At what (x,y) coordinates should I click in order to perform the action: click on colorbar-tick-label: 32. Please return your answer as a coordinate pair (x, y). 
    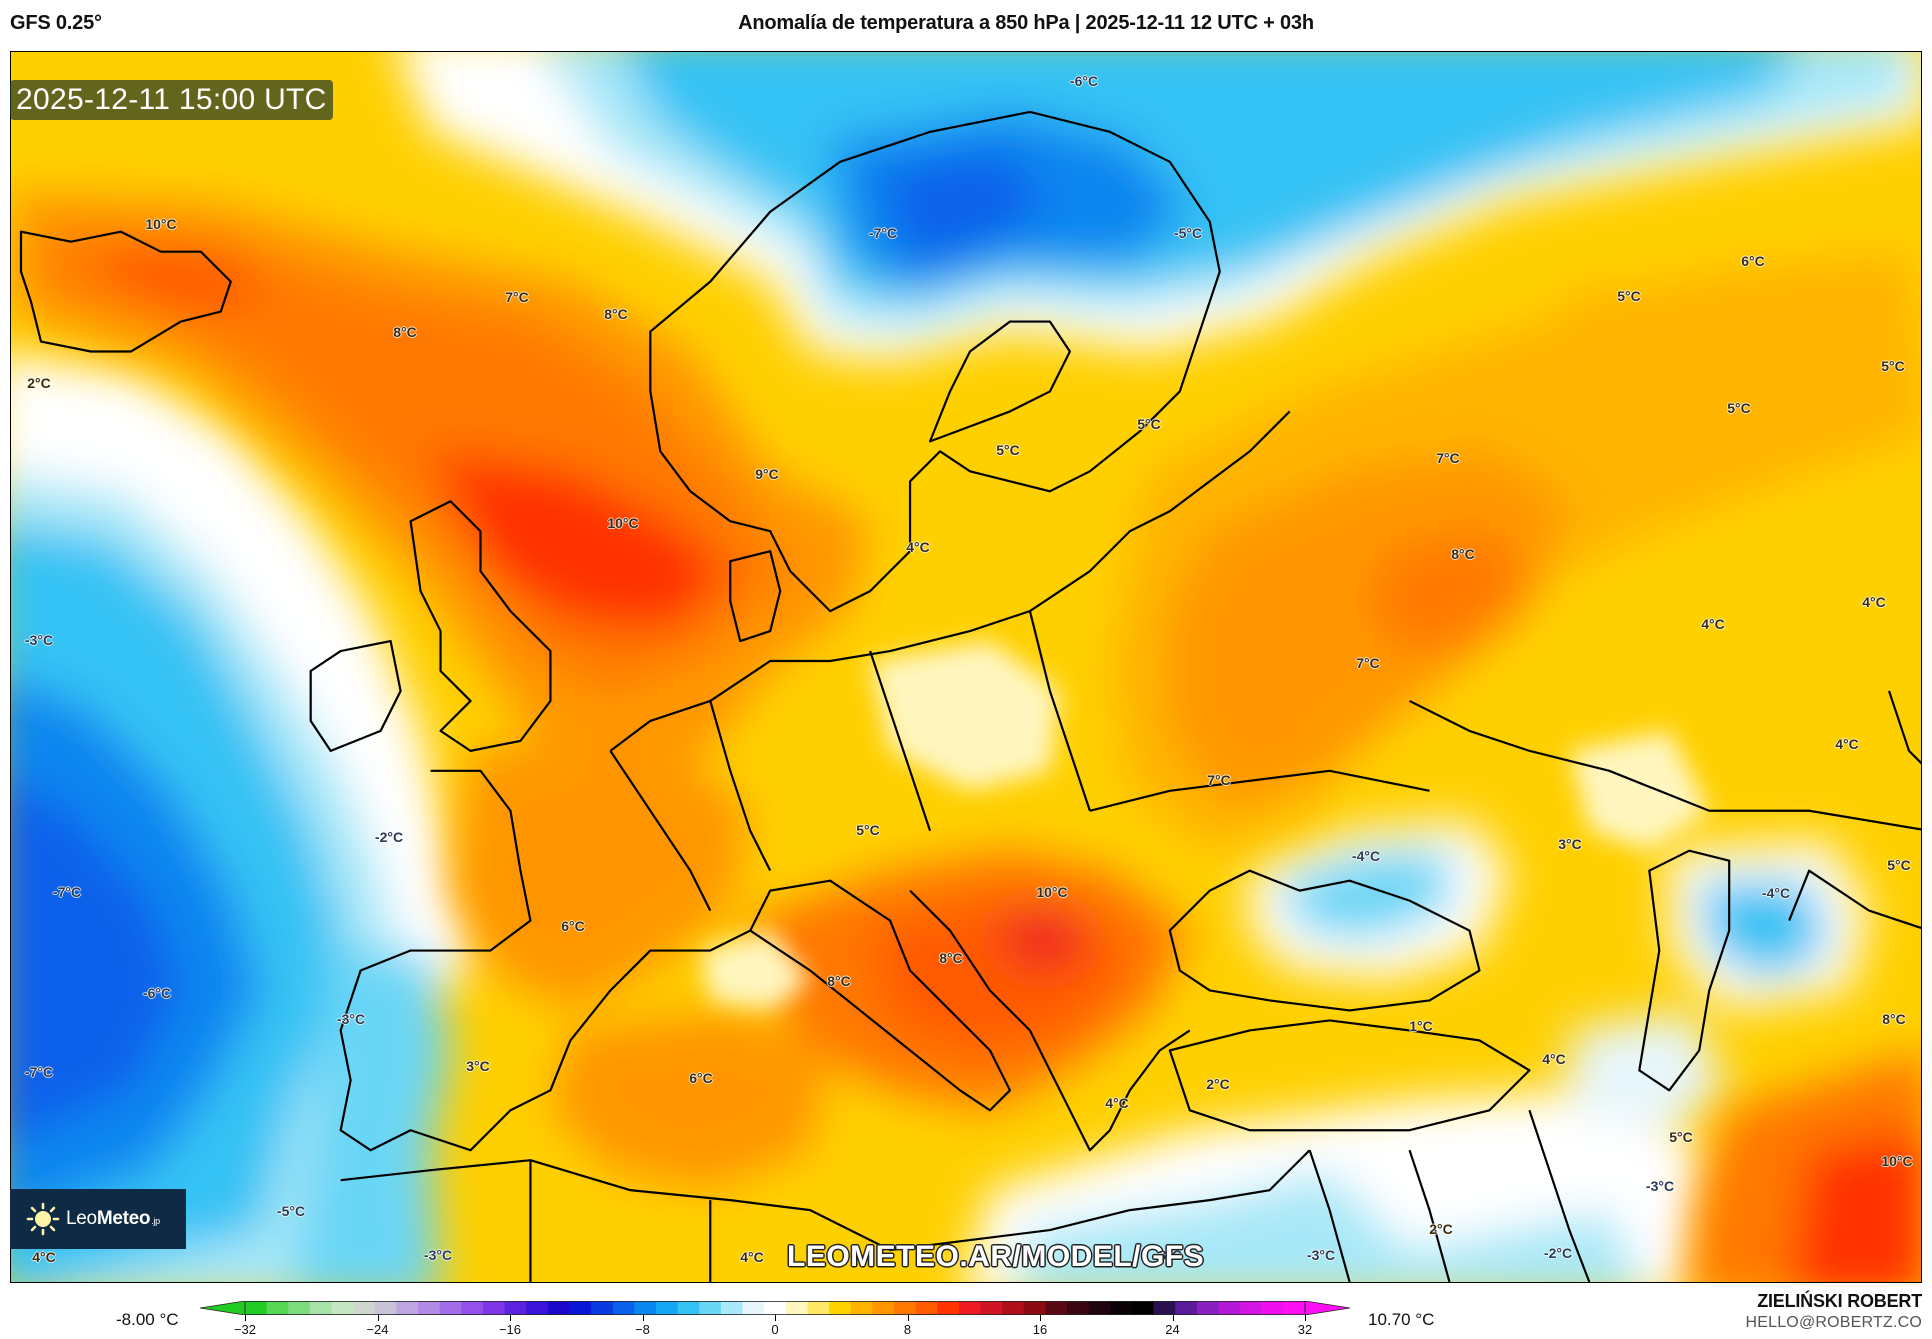
    Looking at the image, I should click on (1305, 1329).